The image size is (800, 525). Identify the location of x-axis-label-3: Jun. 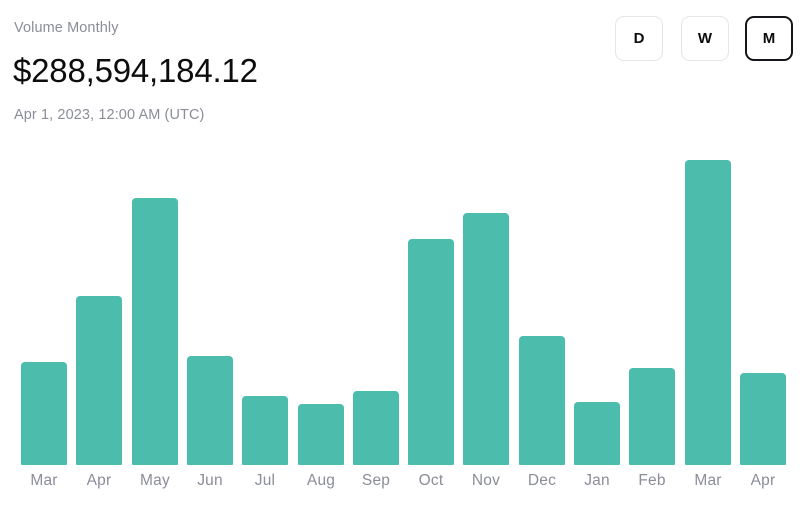
(210, 480).